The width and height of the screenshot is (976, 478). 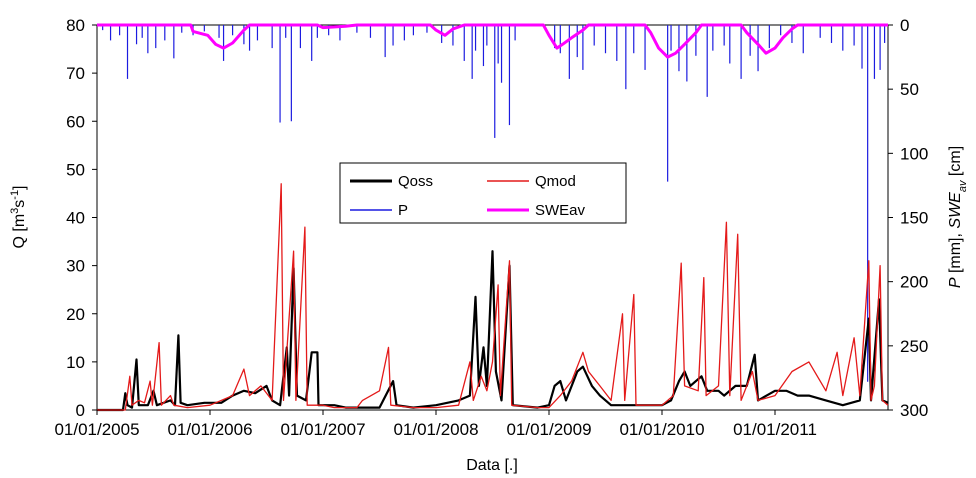 What do you see at coordinates (560, 210) in the screenshot?
I see `legend-label-swe: SWEav` at bounding box center [560, 210].